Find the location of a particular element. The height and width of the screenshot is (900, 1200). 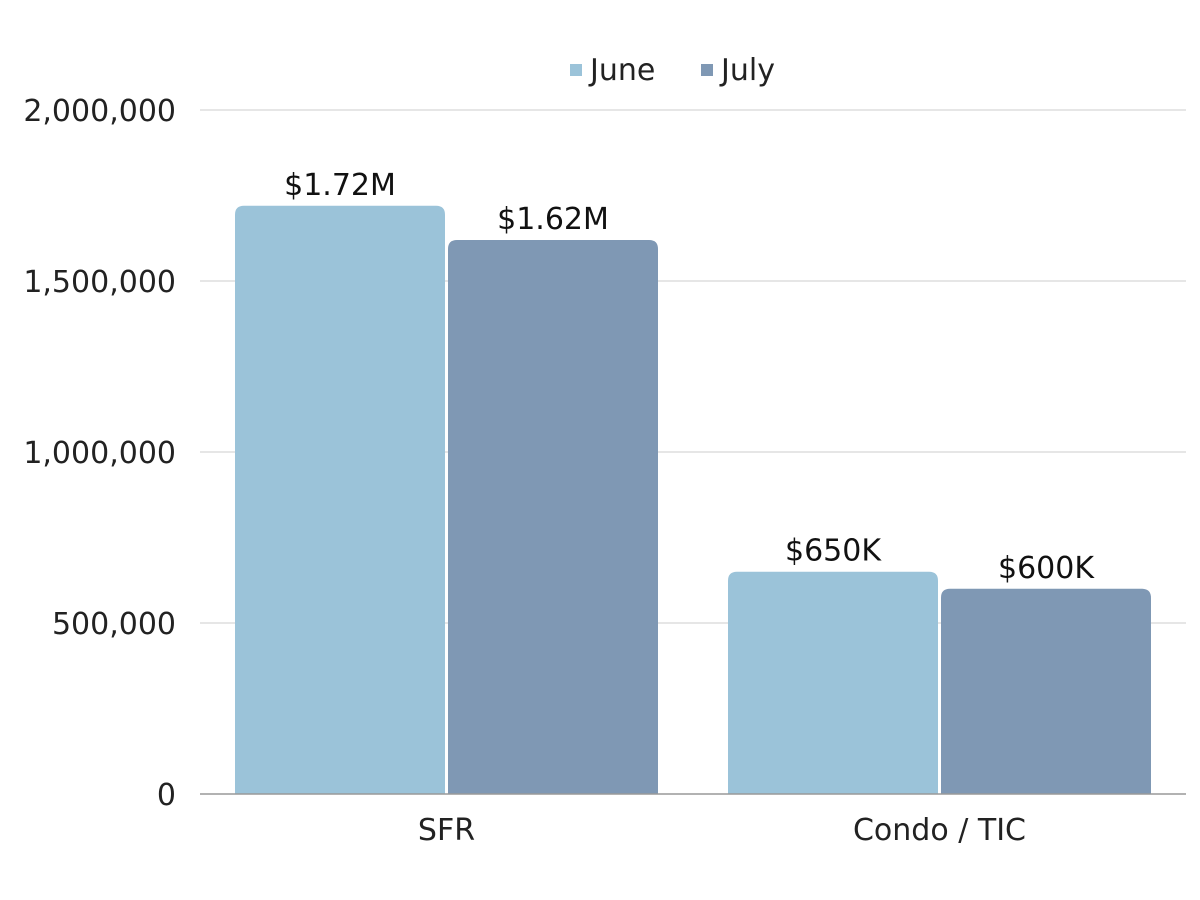

y-tick-label: 1,000,000 is located at coordinates (99, 453).